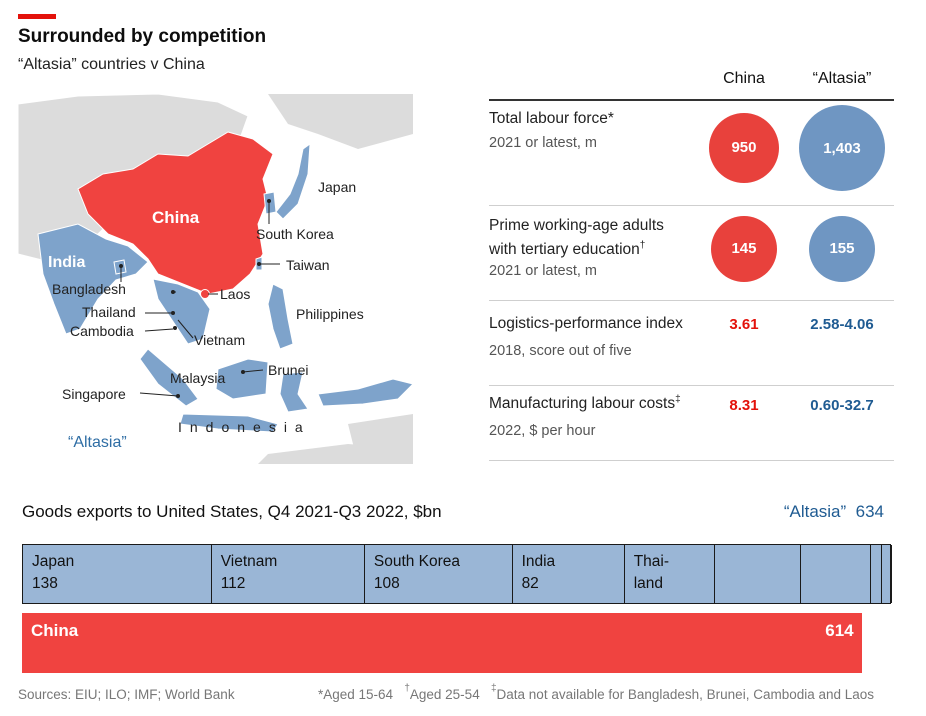  I want to click on altasia-segment: Japan 138, so click(117, 574).